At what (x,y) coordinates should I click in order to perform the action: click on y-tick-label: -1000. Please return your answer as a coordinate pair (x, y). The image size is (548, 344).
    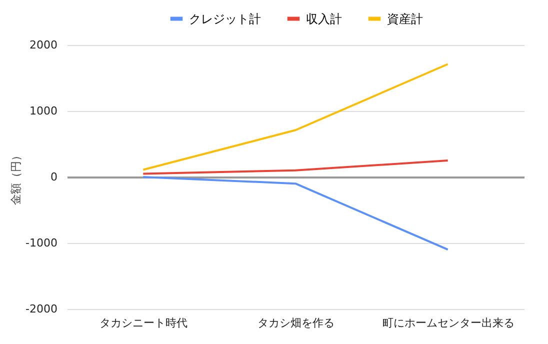
    Looking at the image, I should click on (42, 243).